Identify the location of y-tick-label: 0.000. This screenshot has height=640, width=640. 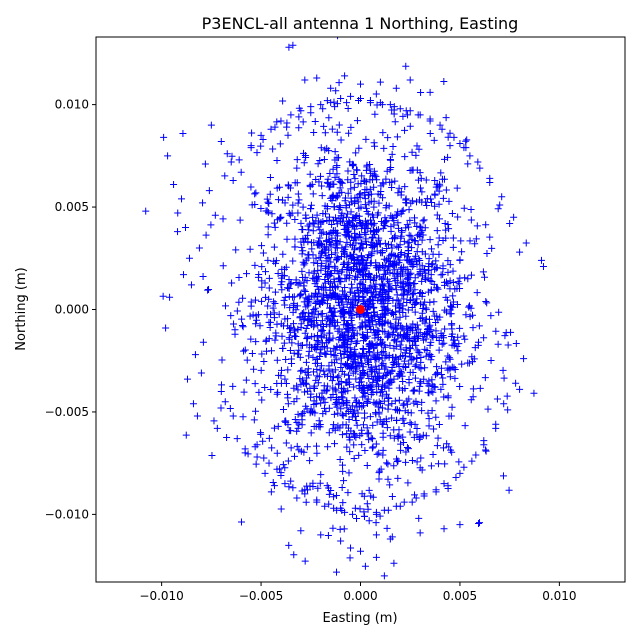
(72, 310).